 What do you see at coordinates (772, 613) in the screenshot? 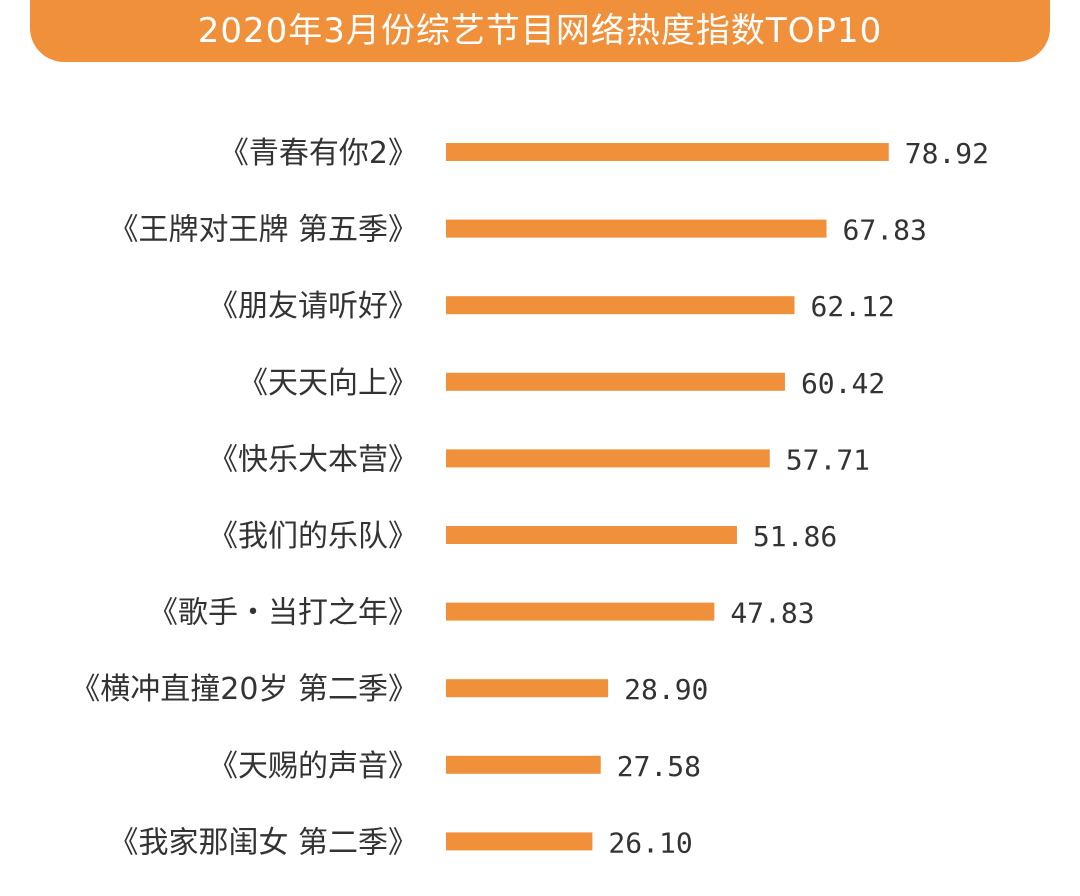
I see `value-label: 47.83` at bounding box center [772, 613].